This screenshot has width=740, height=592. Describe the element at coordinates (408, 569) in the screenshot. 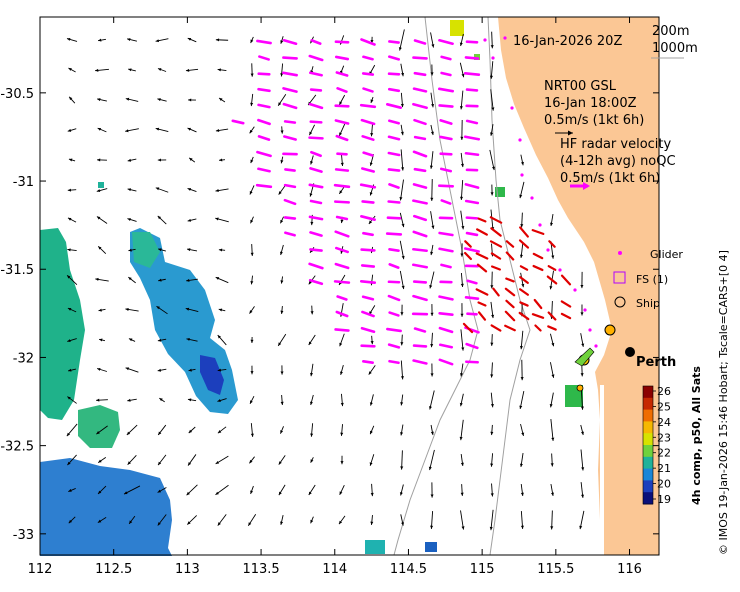

I see `x-tick-label: 114.5` at that location.